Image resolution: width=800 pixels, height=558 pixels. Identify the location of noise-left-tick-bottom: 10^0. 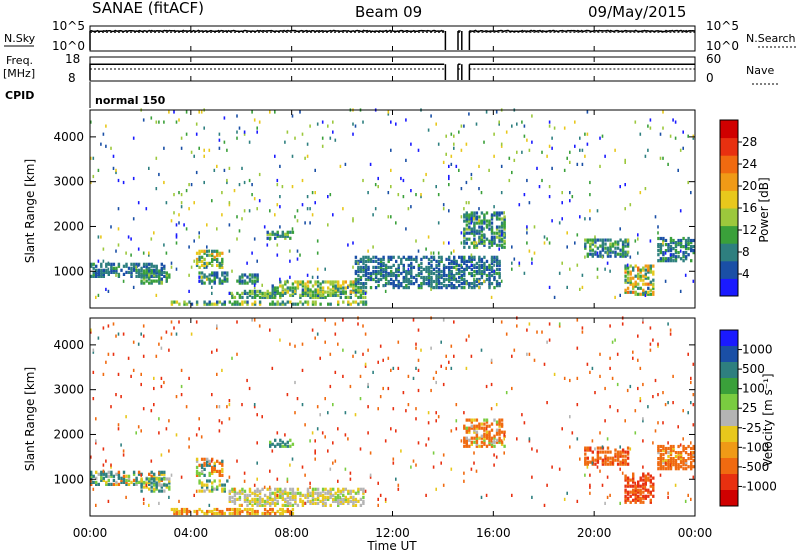
(68, 46).